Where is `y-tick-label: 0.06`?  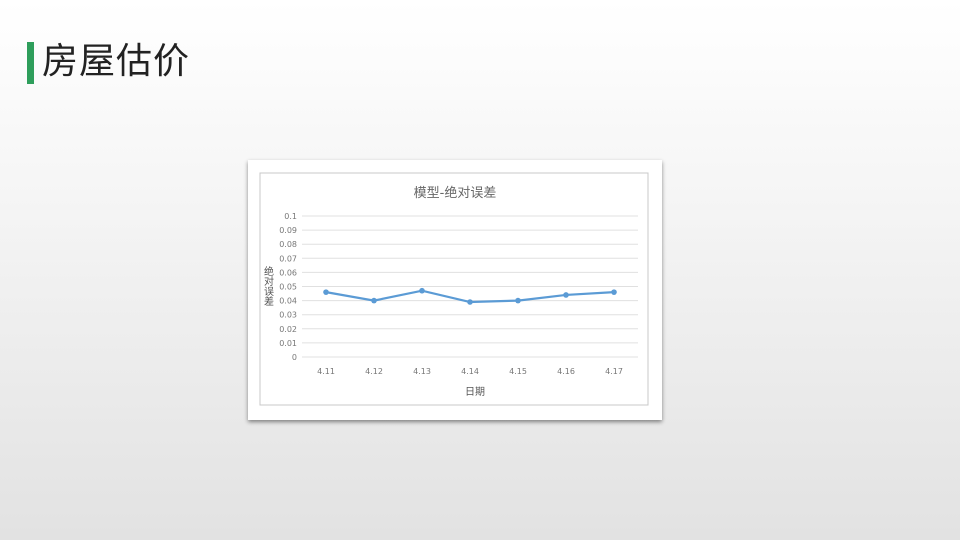 y-tick-label: 0.06 is located at coordinates (288, 272).